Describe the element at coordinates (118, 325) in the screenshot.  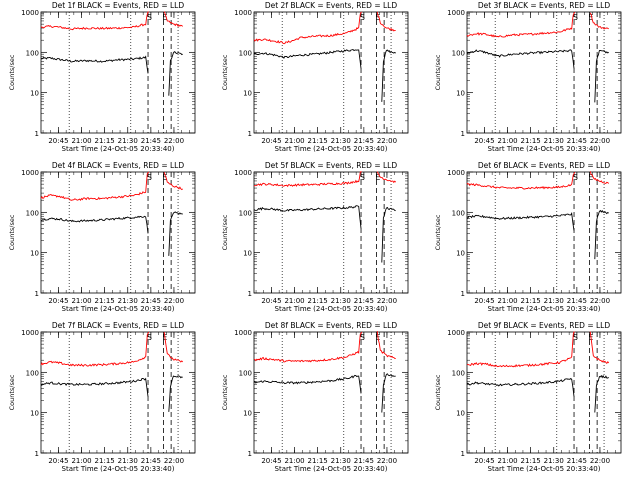
I see `panel-title: Det 7f BLACK = Events, RED = LLD` at that location.